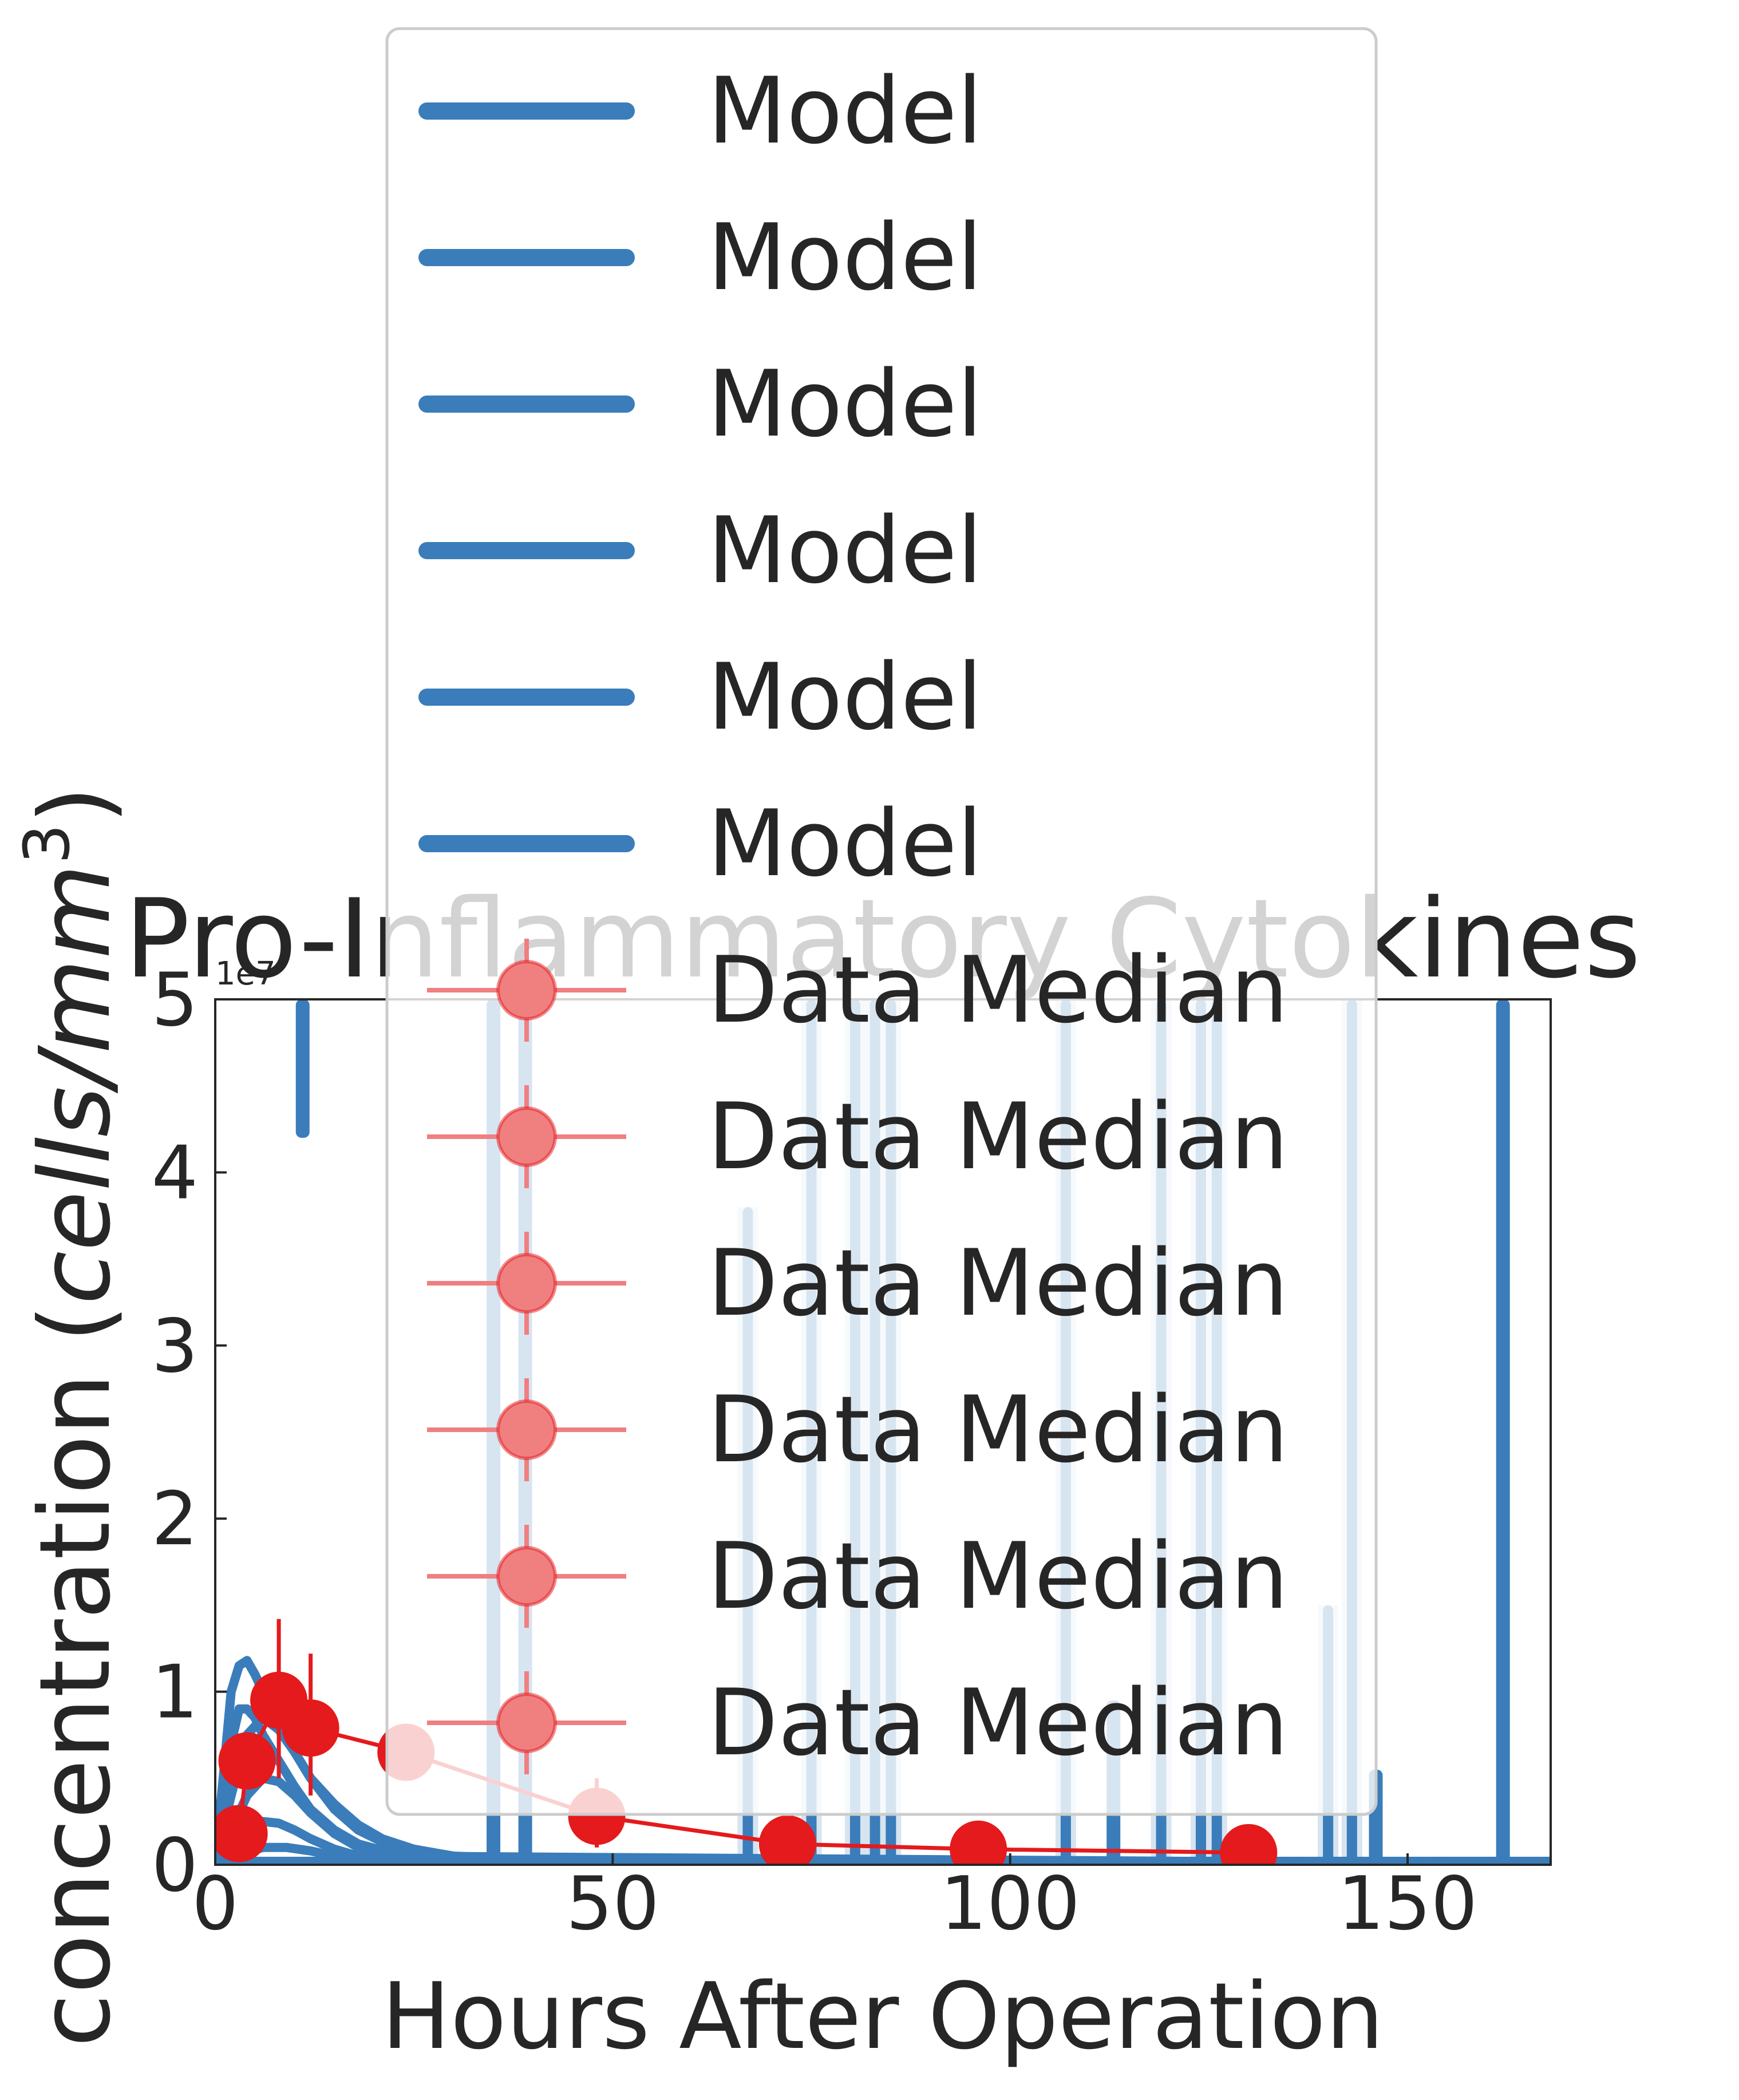 The width and height of the screenshot is (1739, 2100). What do you see at coordinates (71, 1417) in the screenshot?
I see `y-axis-label: concentration (cells/mm3)` at bounding box center [71, 1417].